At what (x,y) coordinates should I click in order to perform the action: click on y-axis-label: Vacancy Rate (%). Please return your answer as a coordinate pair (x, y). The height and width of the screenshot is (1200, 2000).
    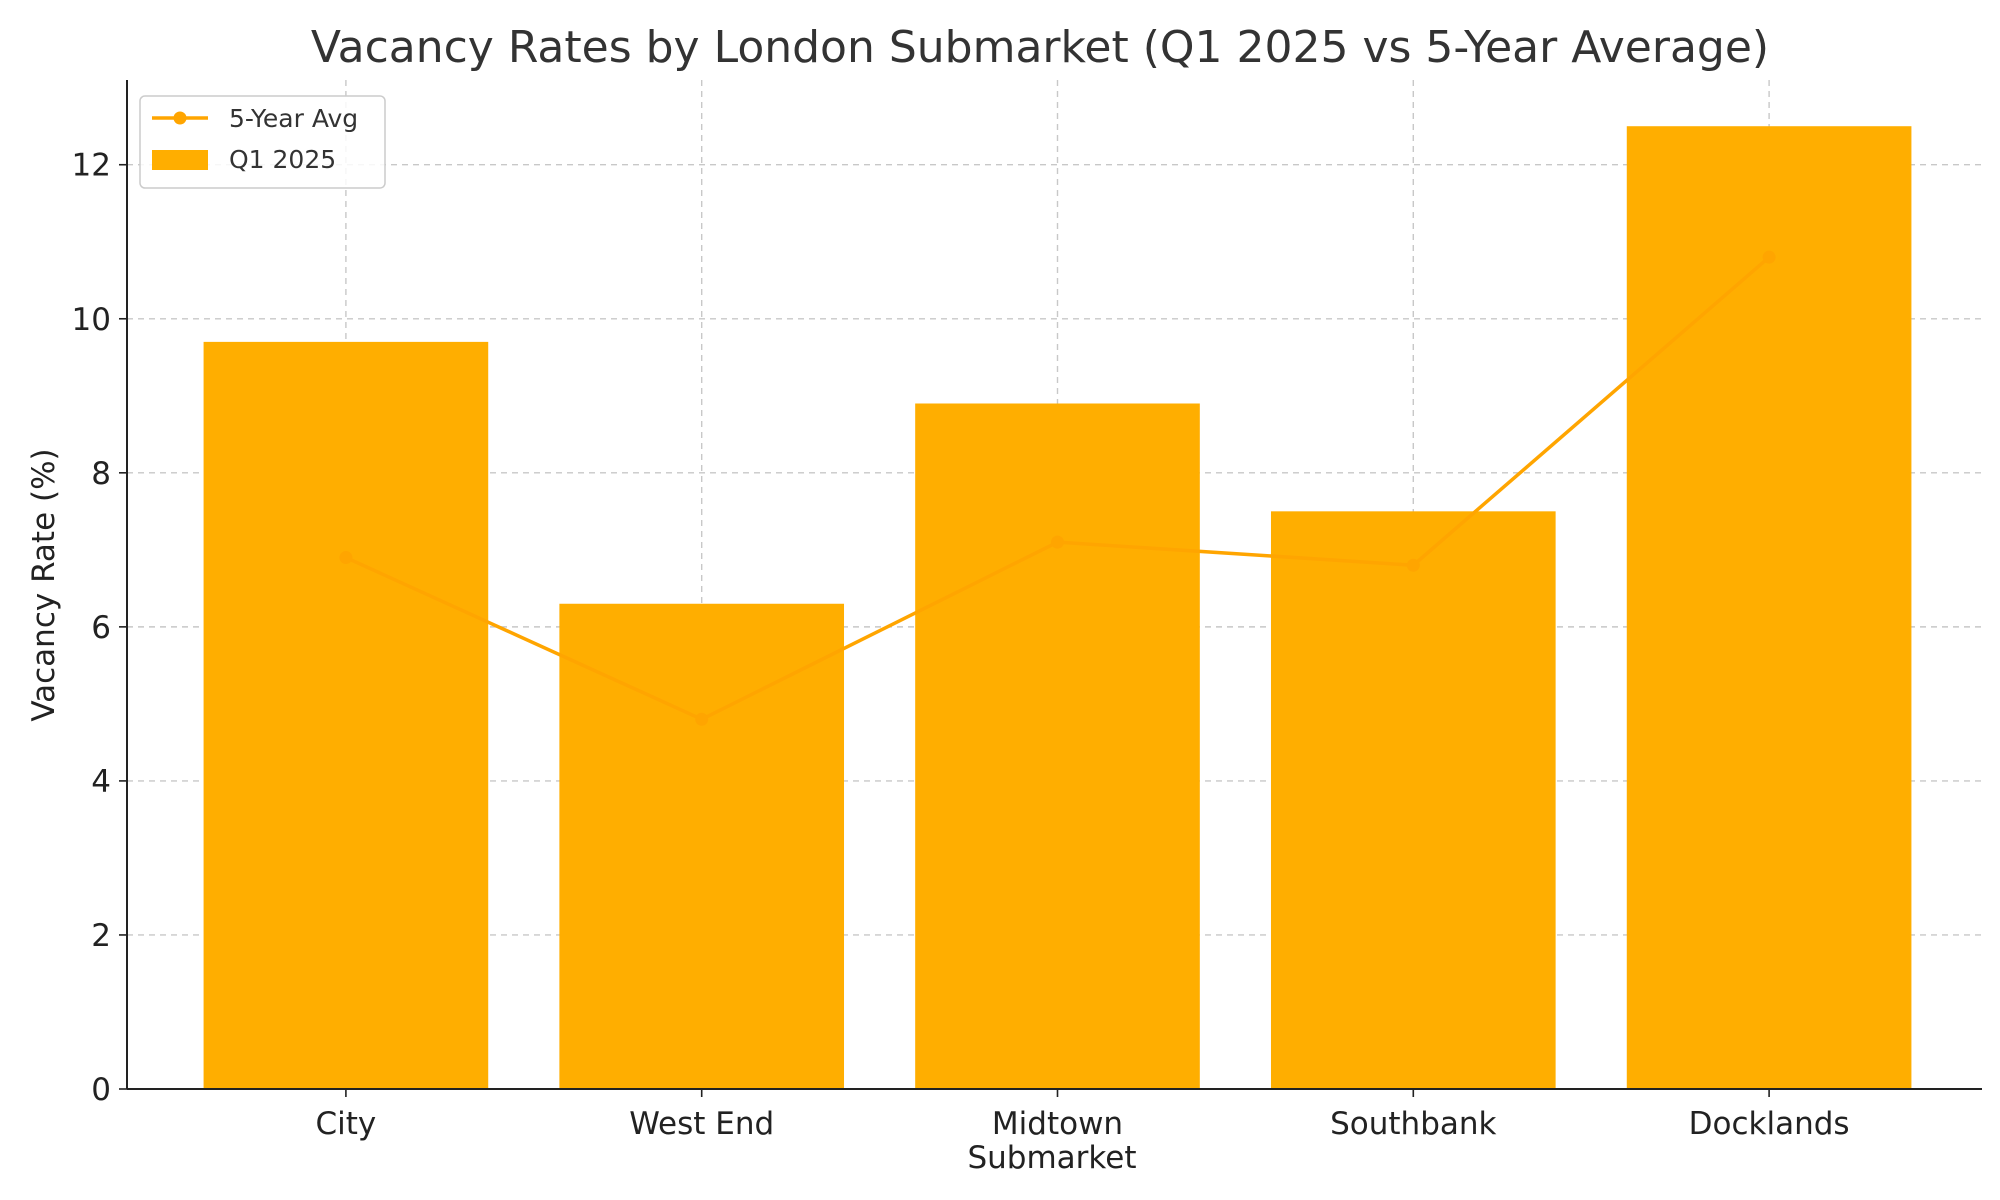
    Looking at the image, I should click on (44, 584).